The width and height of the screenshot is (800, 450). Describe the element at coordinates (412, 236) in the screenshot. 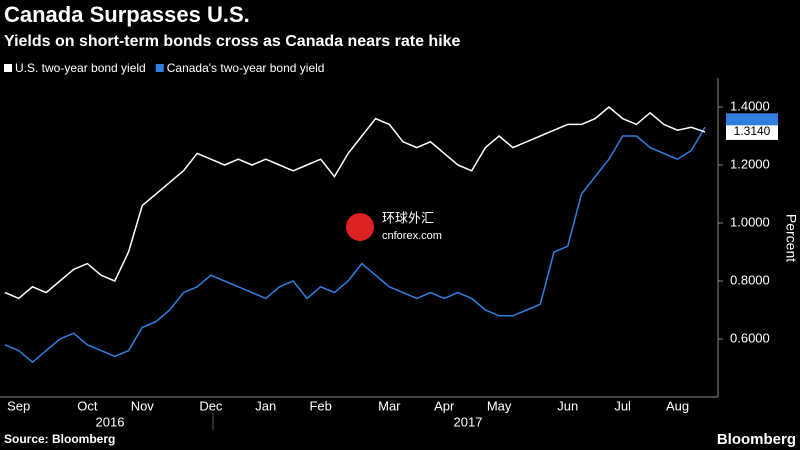

I see `watermark: cnforex.com` at that location.